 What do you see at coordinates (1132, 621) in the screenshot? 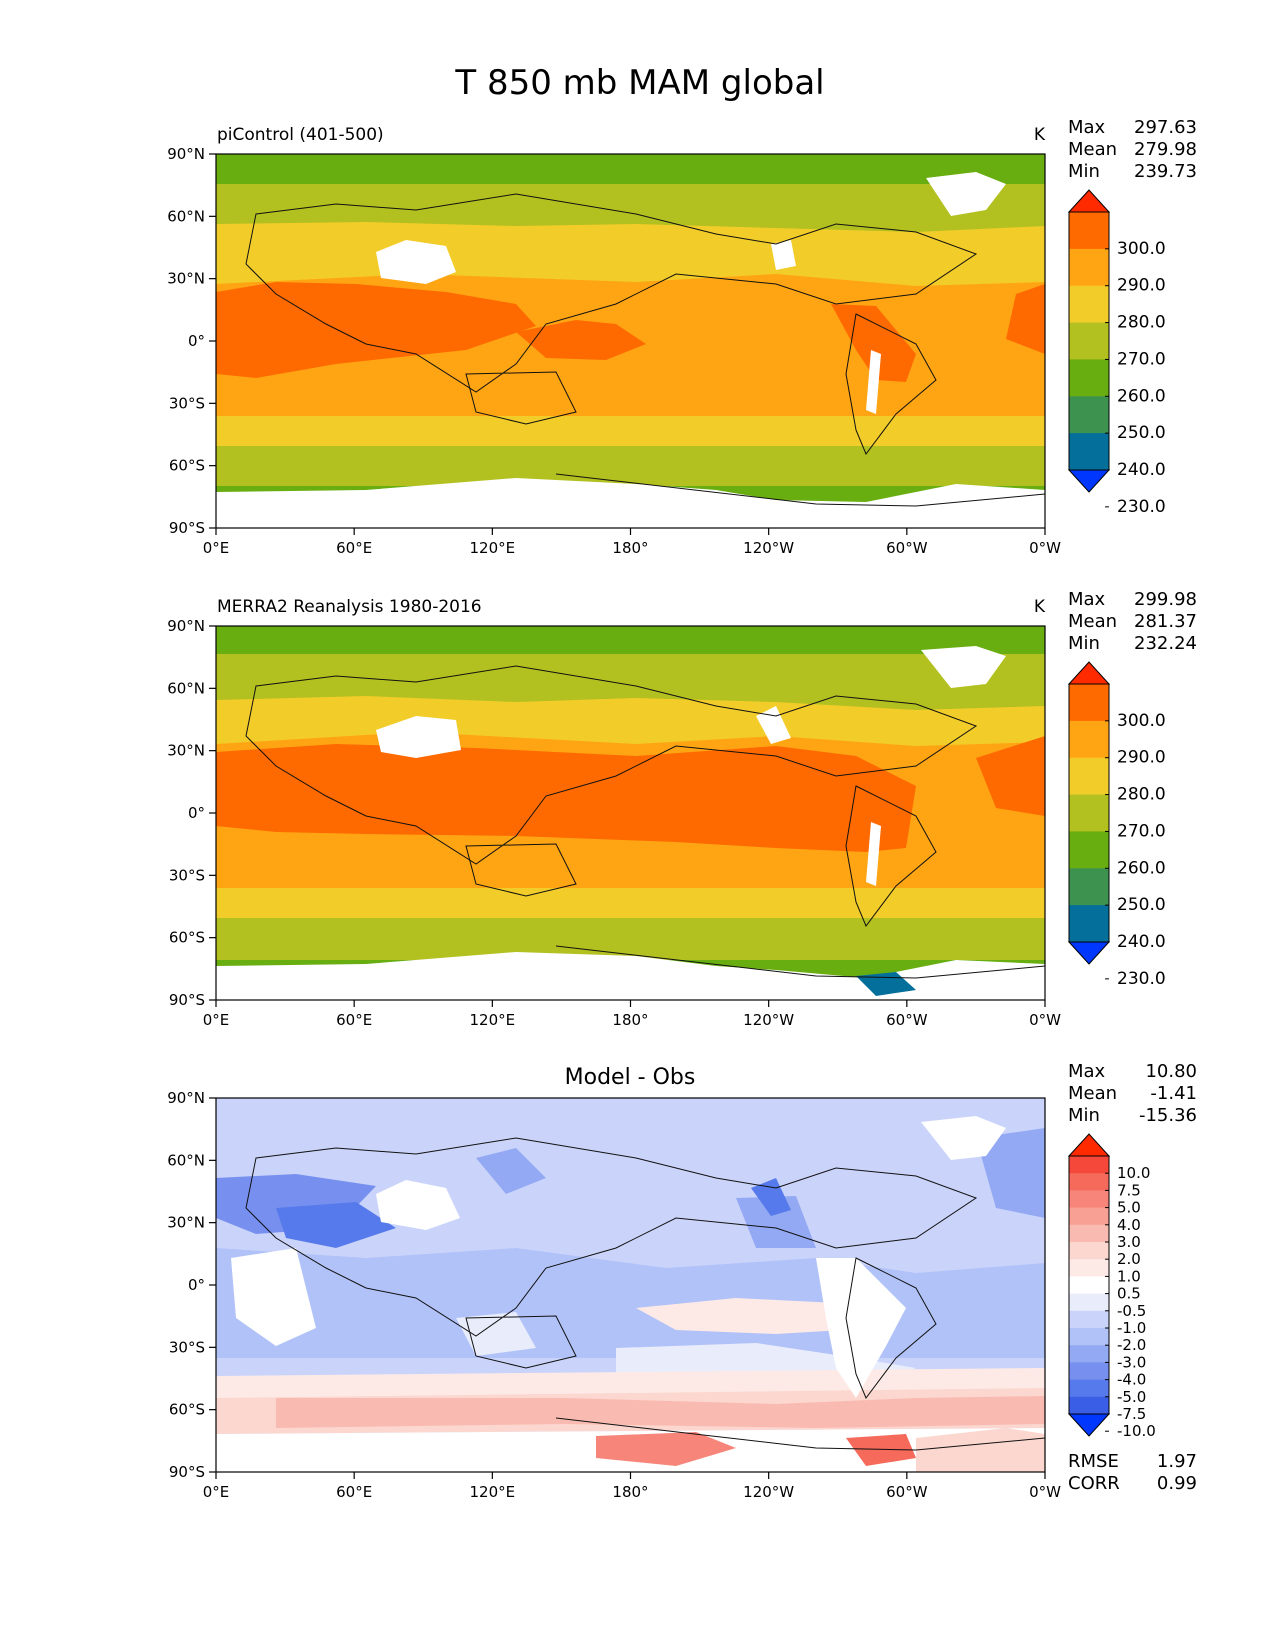
I see `stats-block: Max 299.98 Mean 281.37 Min 232.24` at bounding box center [1132, 621].